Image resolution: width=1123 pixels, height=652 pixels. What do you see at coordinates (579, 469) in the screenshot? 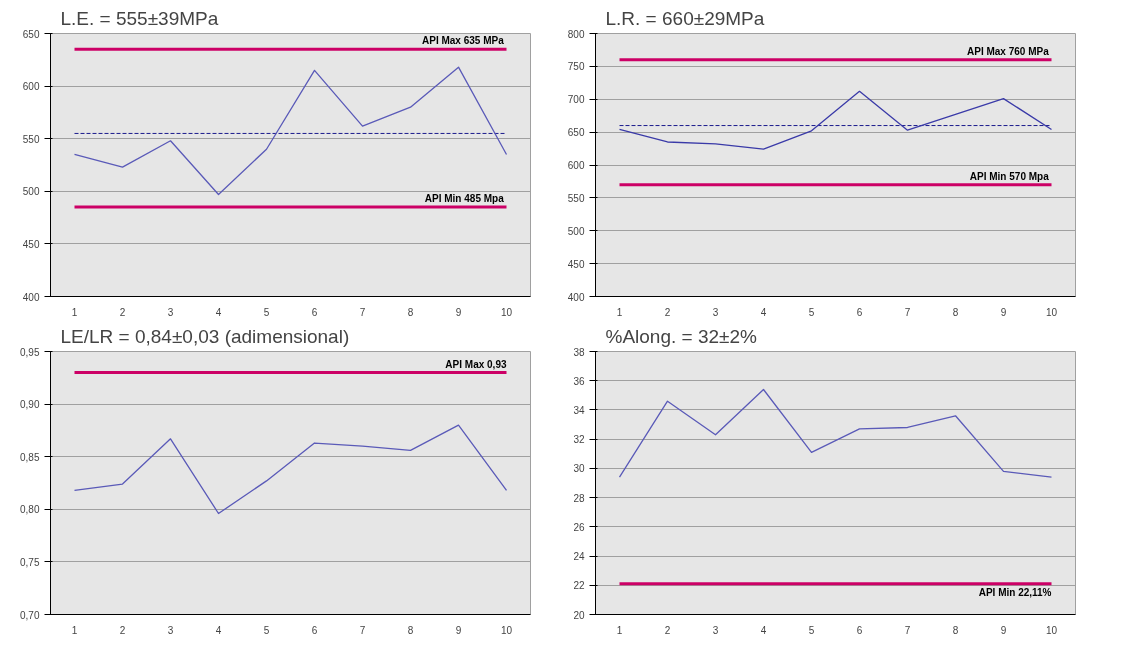
I see `y-tick-label: 30` at bounding box center [579, 469].